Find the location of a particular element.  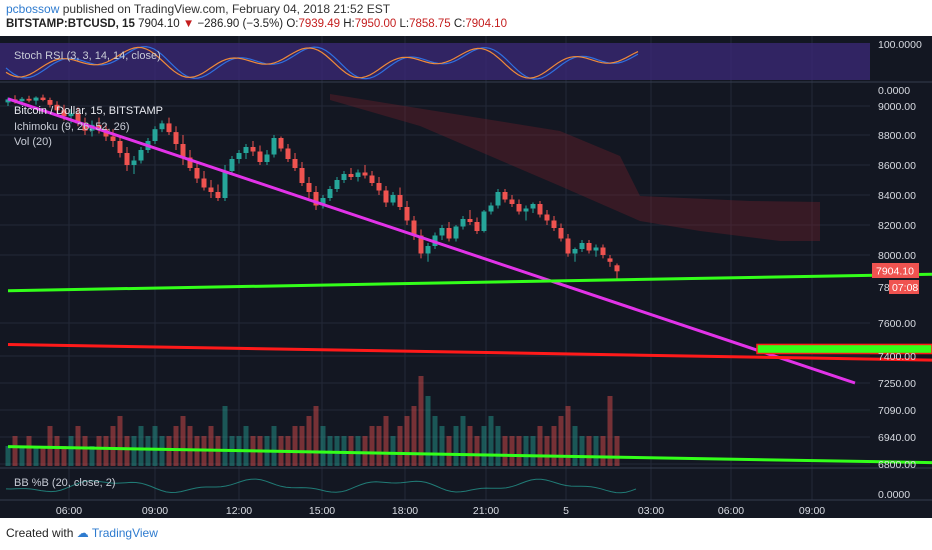

low-label: L: is located at coordinates (404, 24).